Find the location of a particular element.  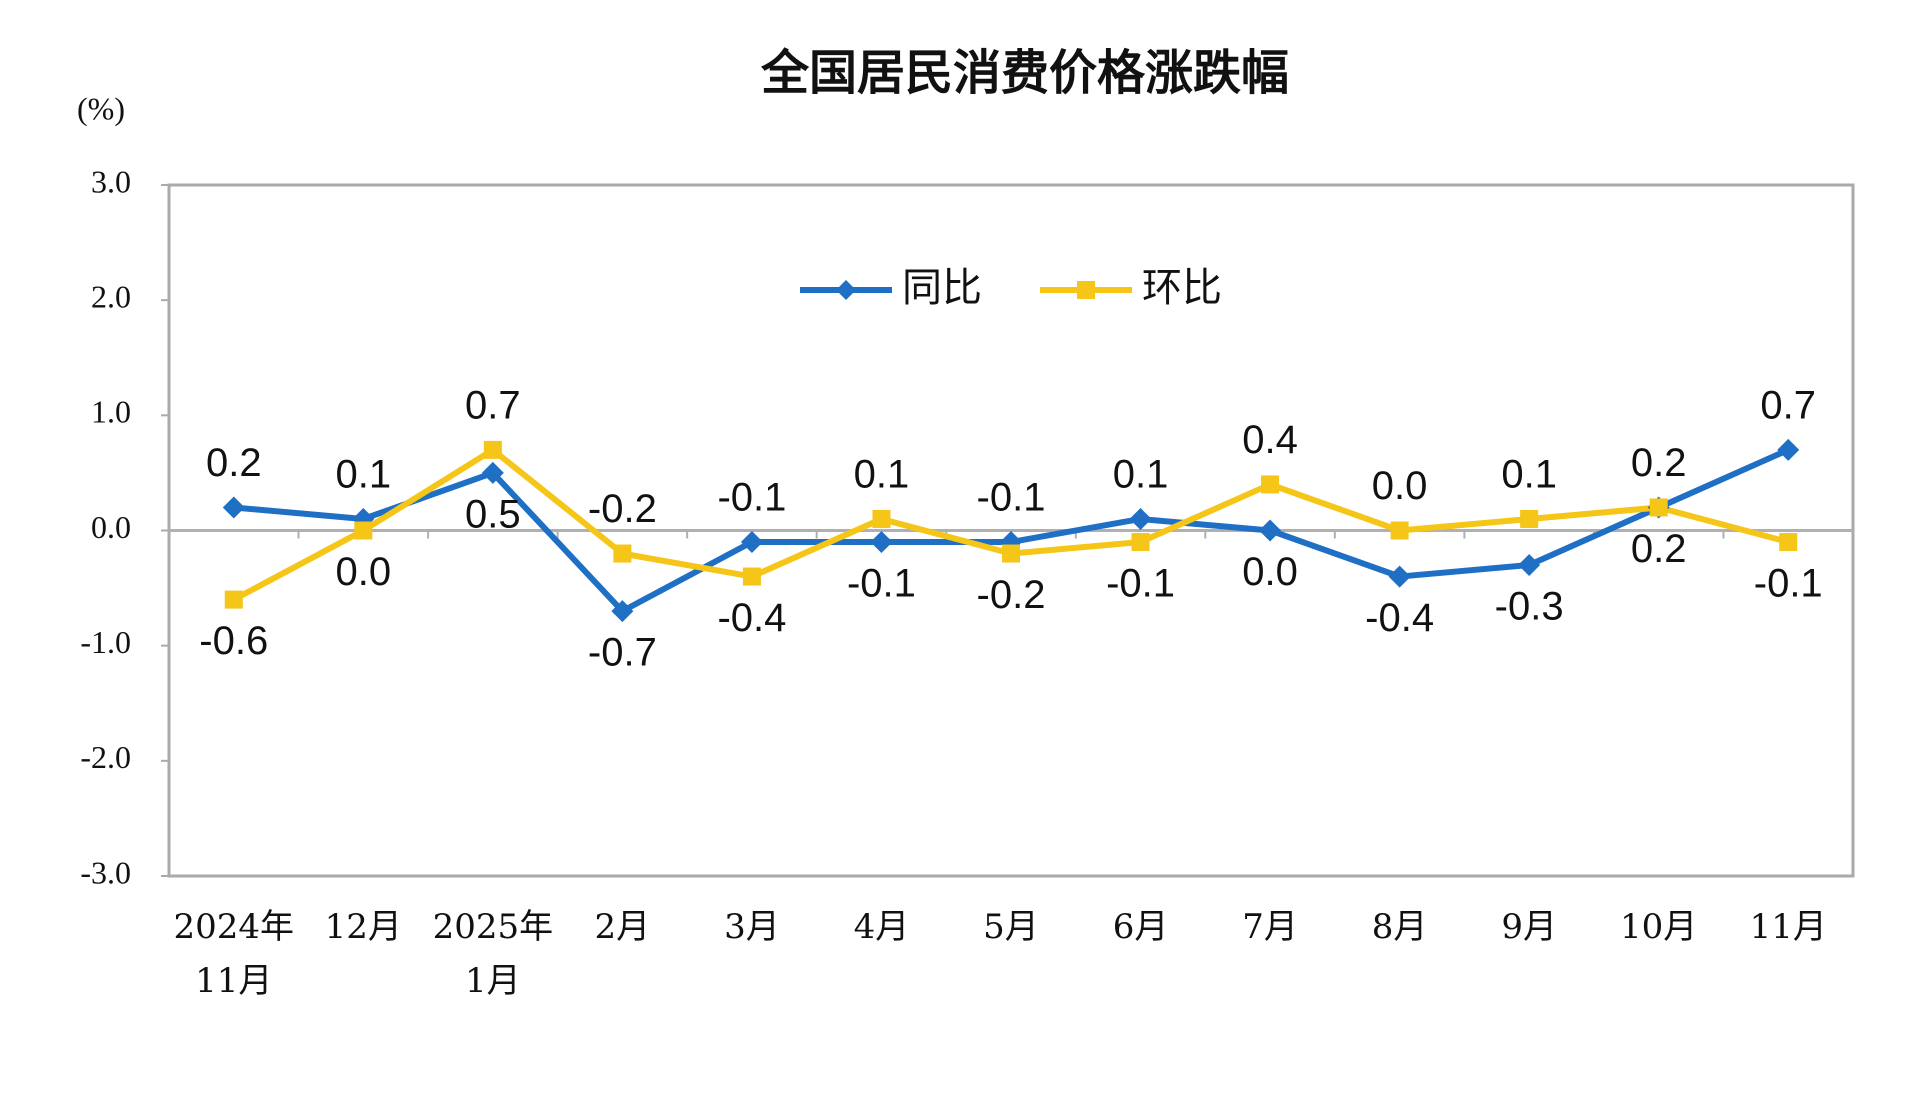

x-tick-label: 6月 is located at coordinates (1140, 927).